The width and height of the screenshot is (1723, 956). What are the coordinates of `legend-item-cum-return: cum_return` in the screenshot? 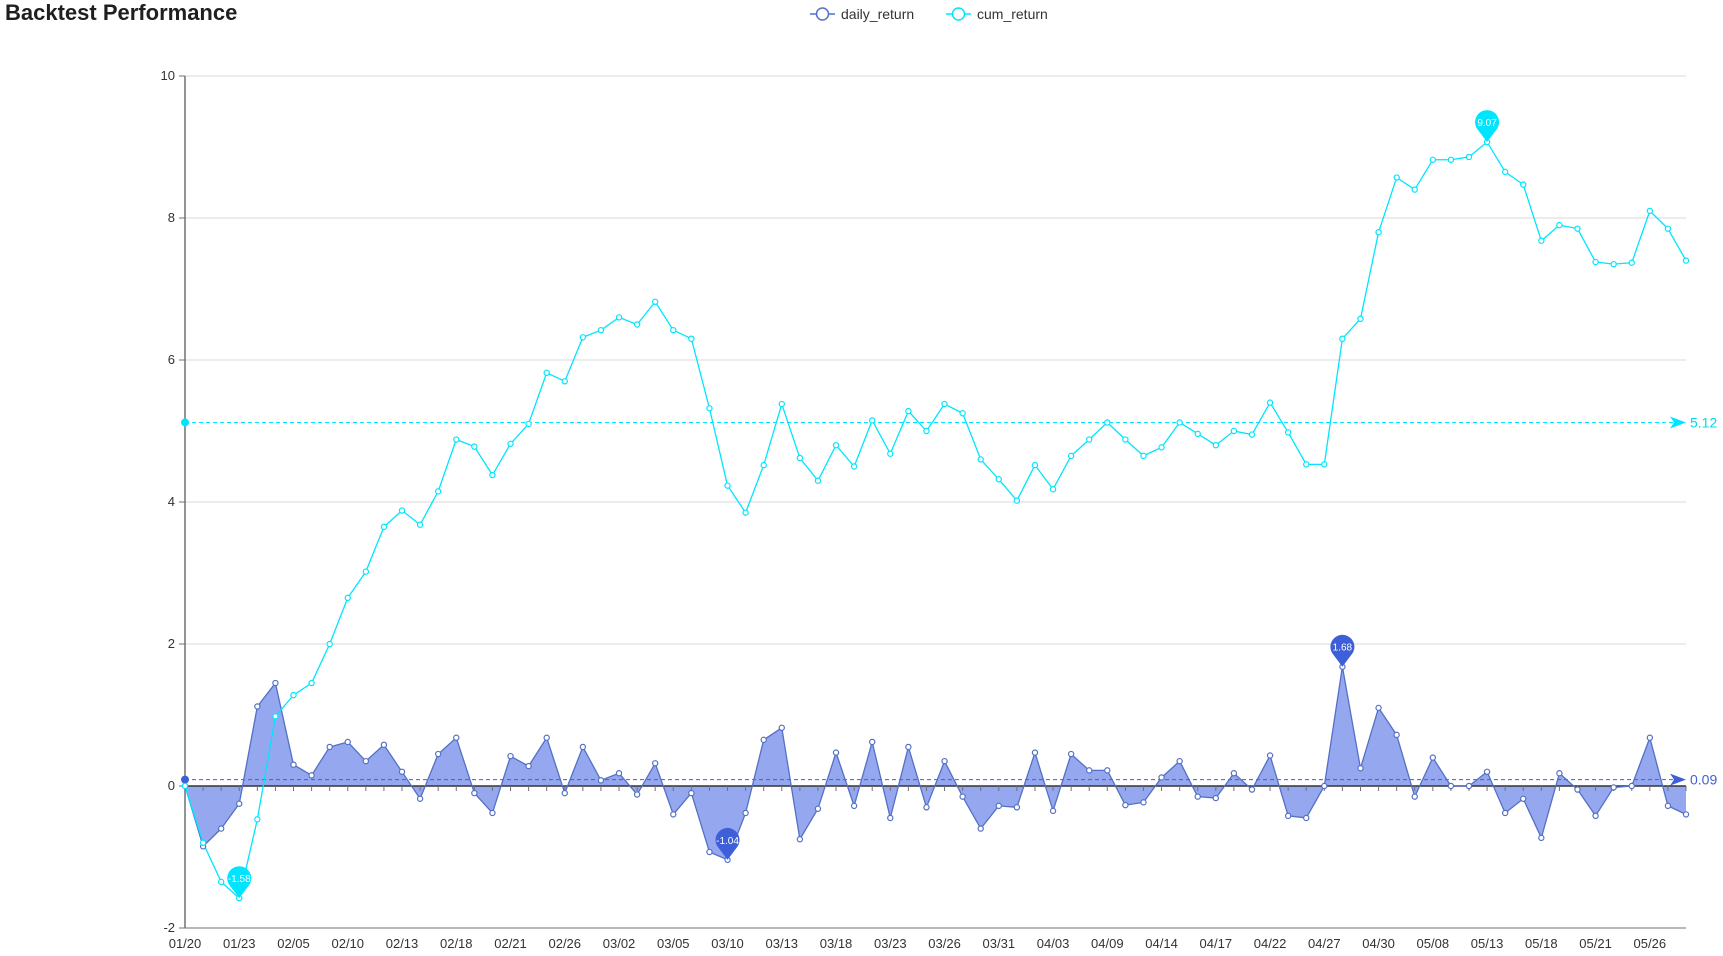 It's located at (997, 14).